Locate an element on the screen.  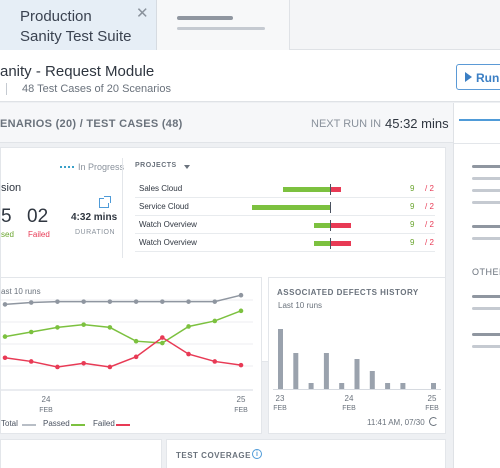
tab-production-sanity: Production Sanity Test Suite ✕ is located at coordinates (78, 25).